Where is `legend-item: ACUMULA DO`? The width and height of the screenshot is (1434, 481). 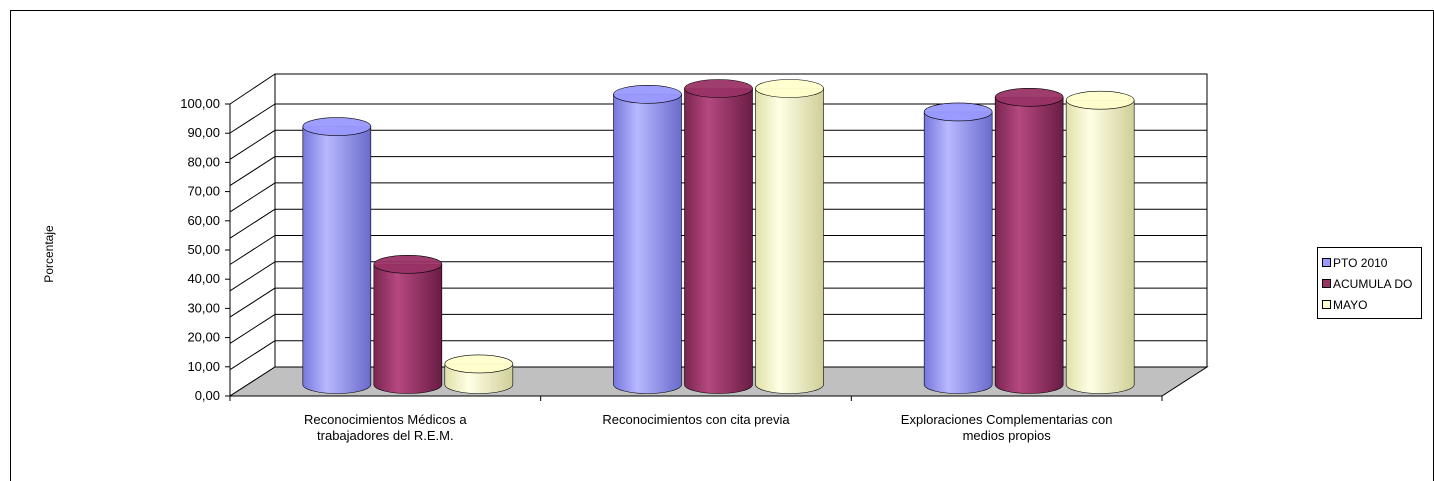
legend-item: ACUMULA DO is located at coordinates (1371, 283).